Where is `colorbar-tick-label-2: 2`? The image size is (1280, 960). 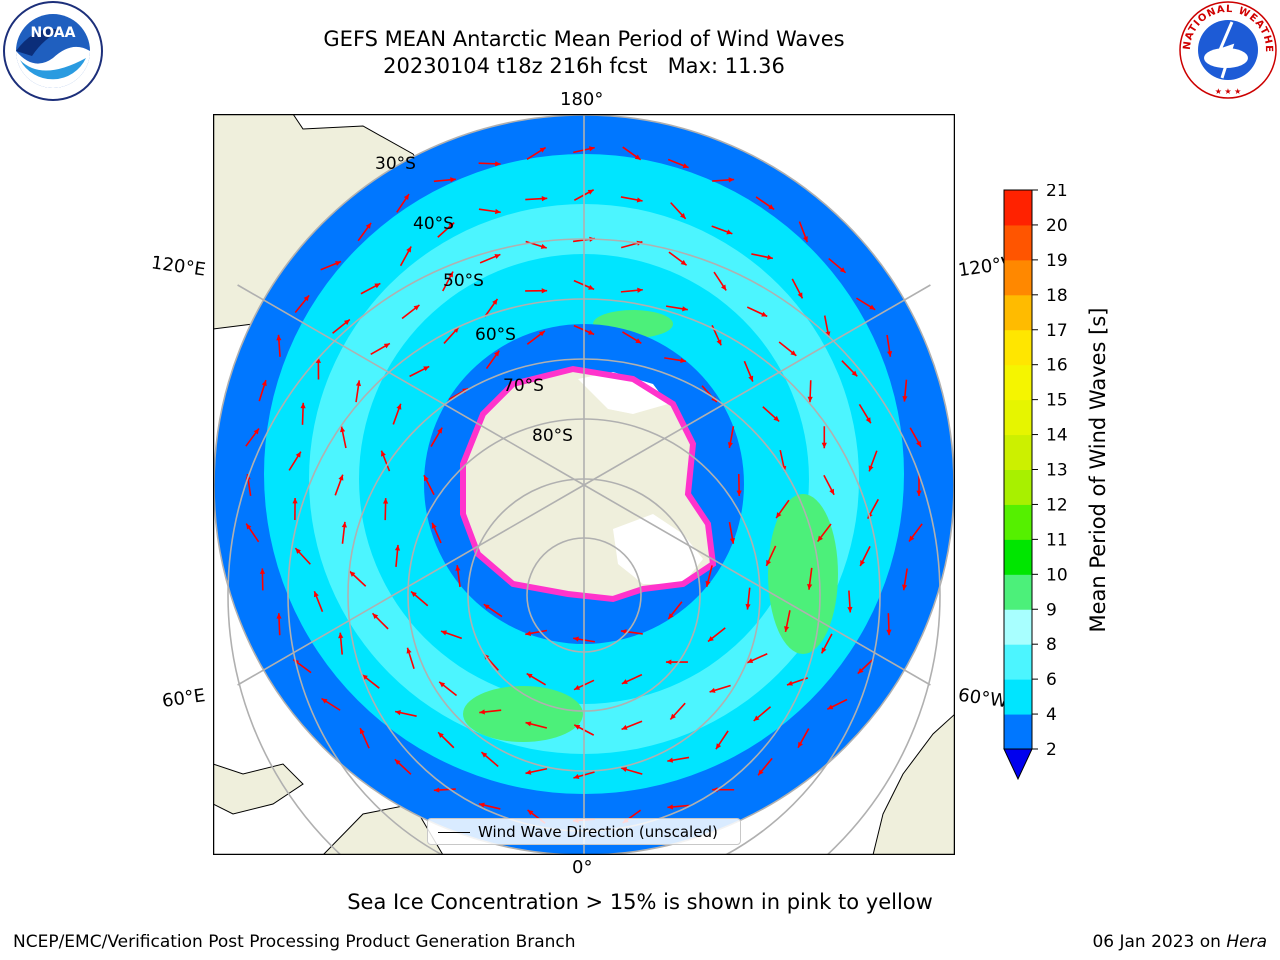
colorbar-tick-label-2: 2 is located at coordinates (1051, 750).